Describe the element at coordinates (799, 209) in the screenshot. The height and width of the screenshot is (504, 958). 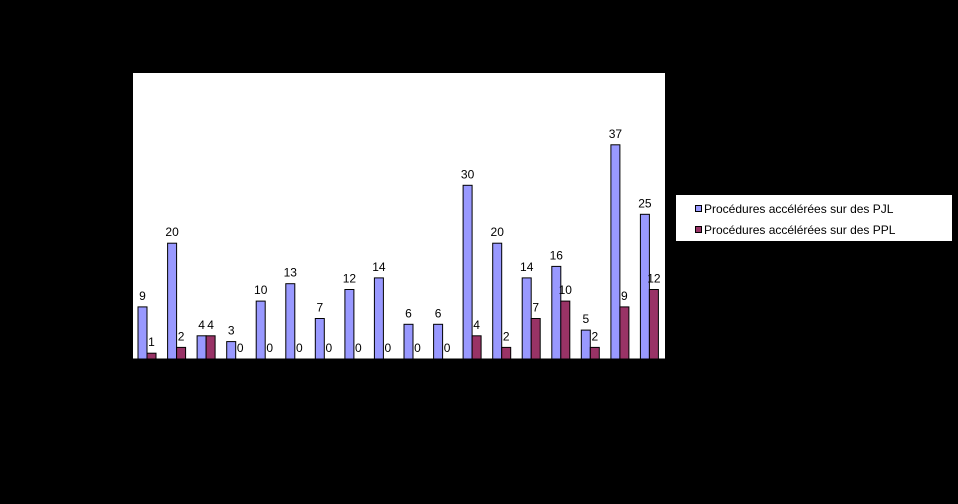
I see `legend-label-pjl: Procédures accélérées sur des PJL` at that location.